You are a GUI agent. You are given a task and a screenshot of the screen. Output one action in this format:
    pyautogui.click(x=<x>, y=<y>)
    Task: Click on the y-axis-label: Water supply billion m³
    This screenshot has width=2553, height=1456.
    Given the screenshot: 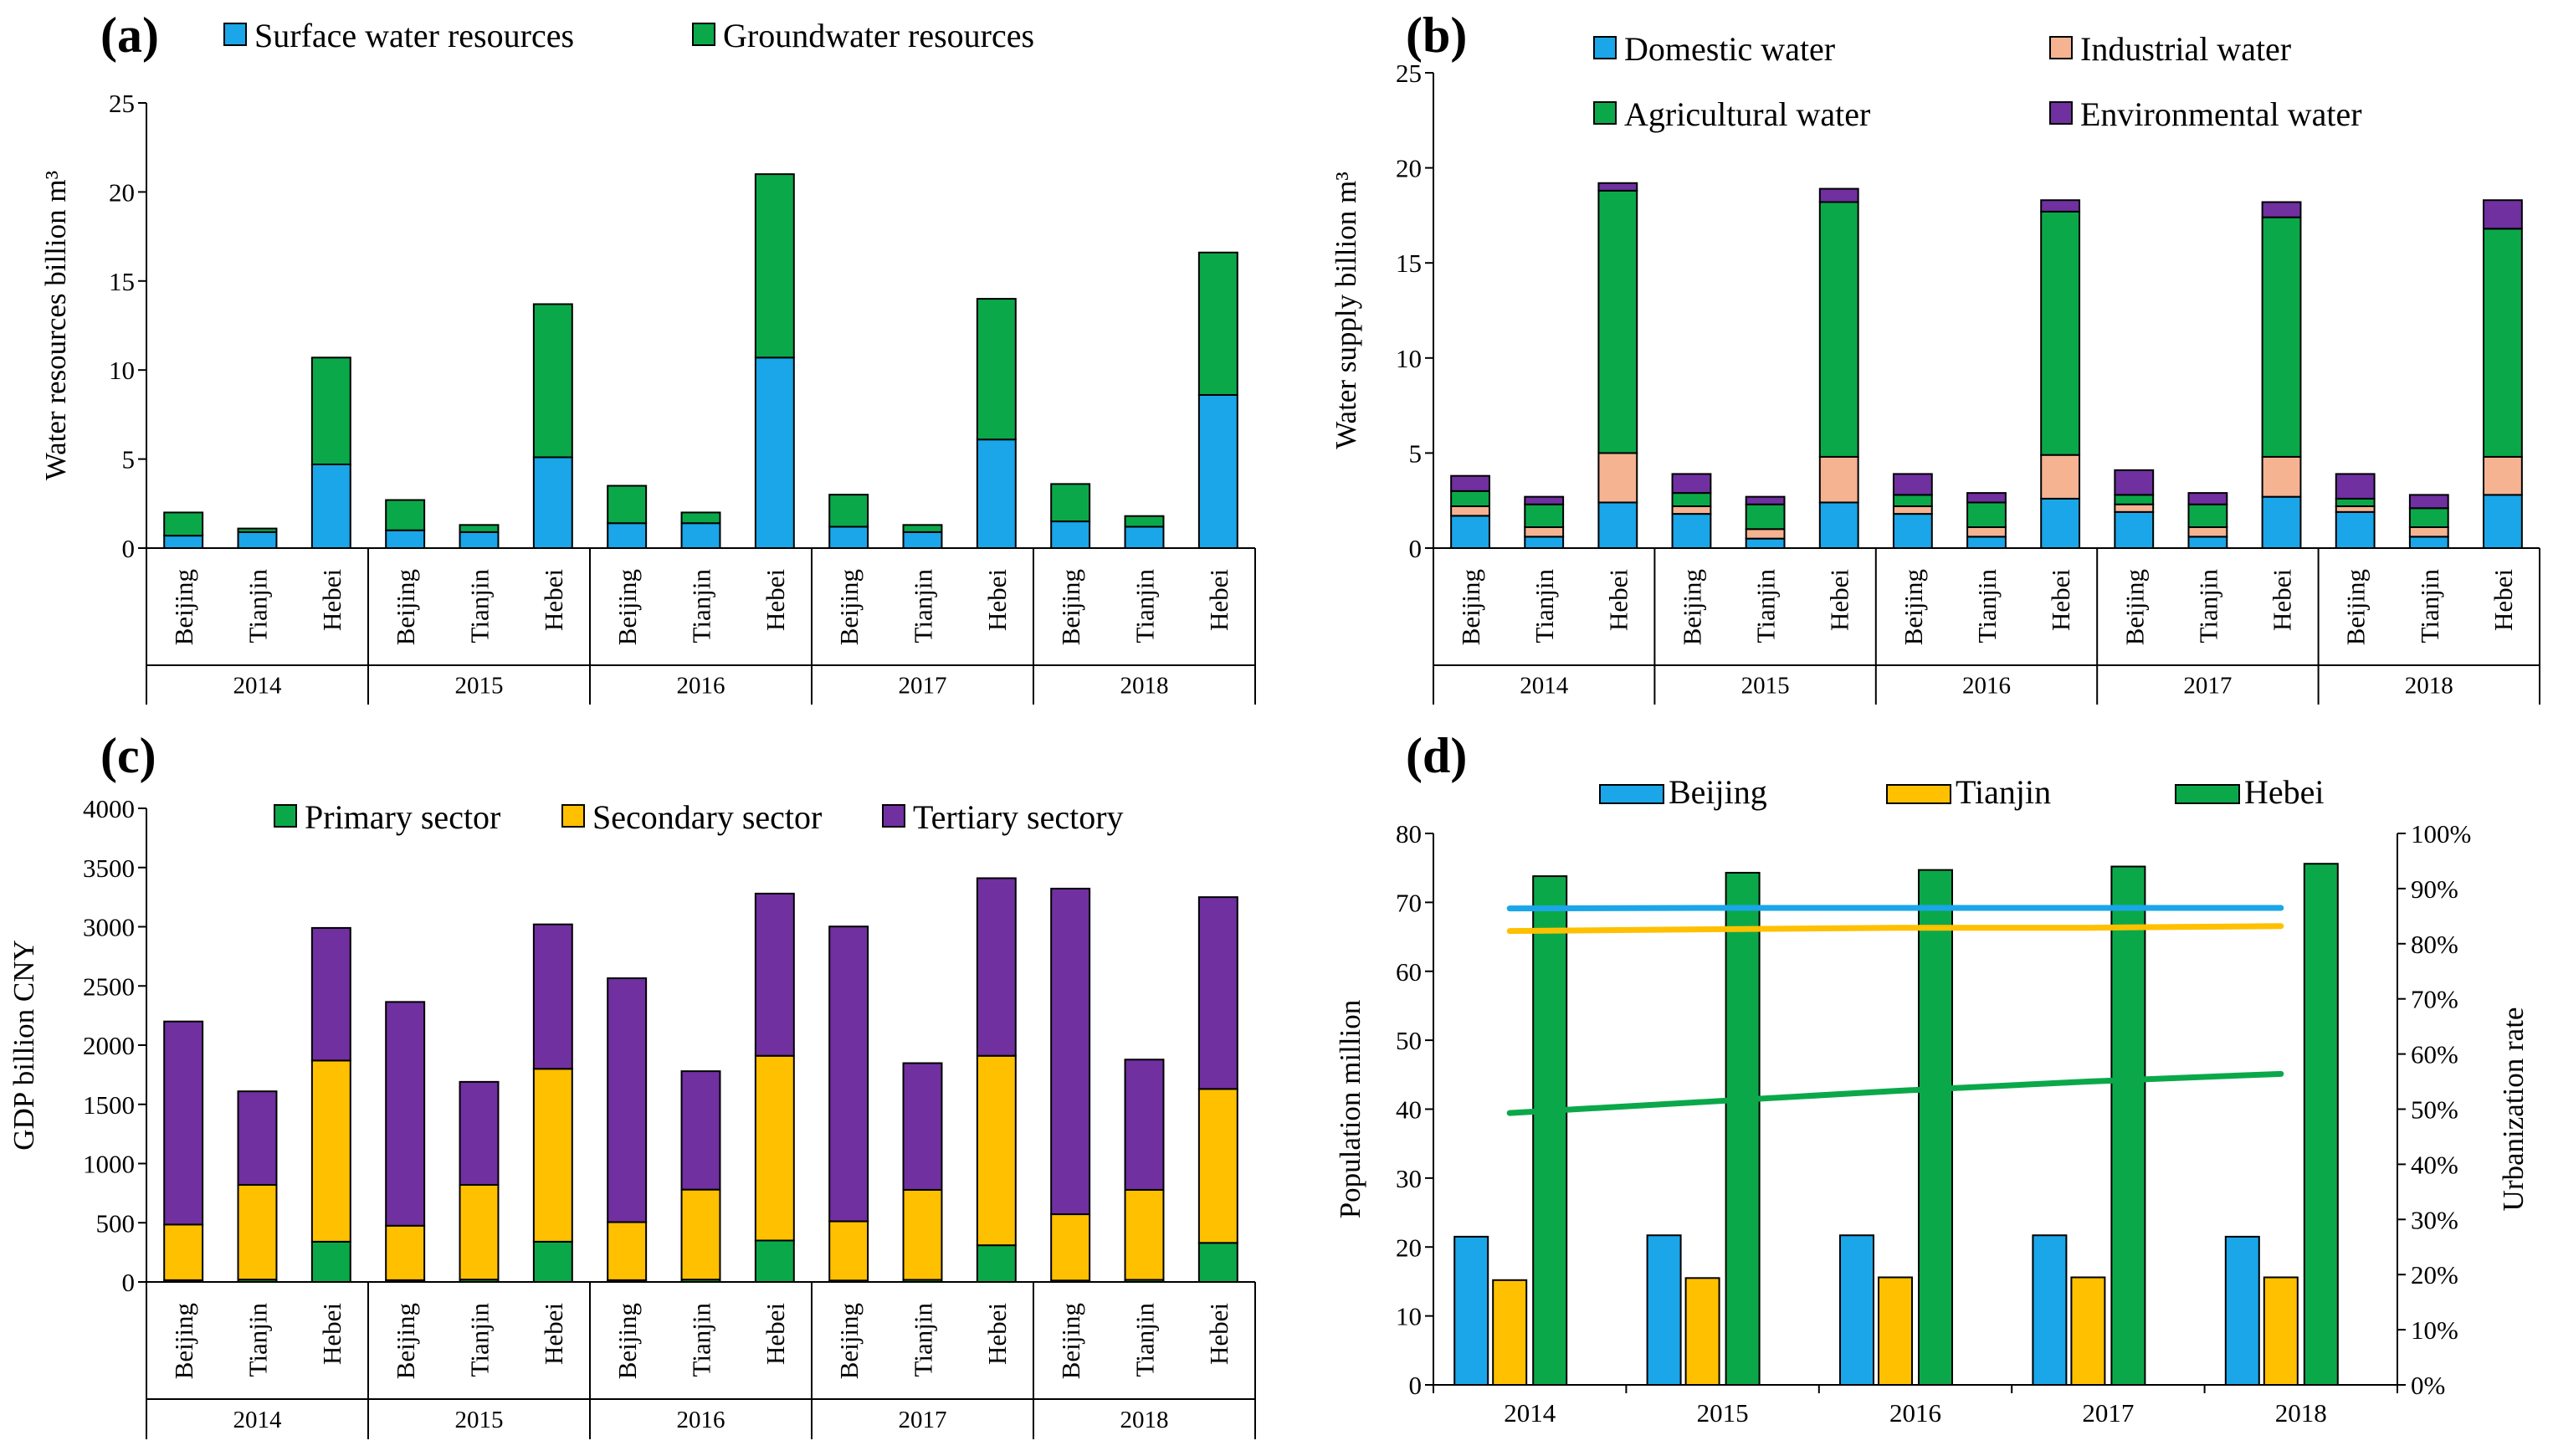 What is the action you would take?
    pyautogui.click(x=1346, y=310)
    